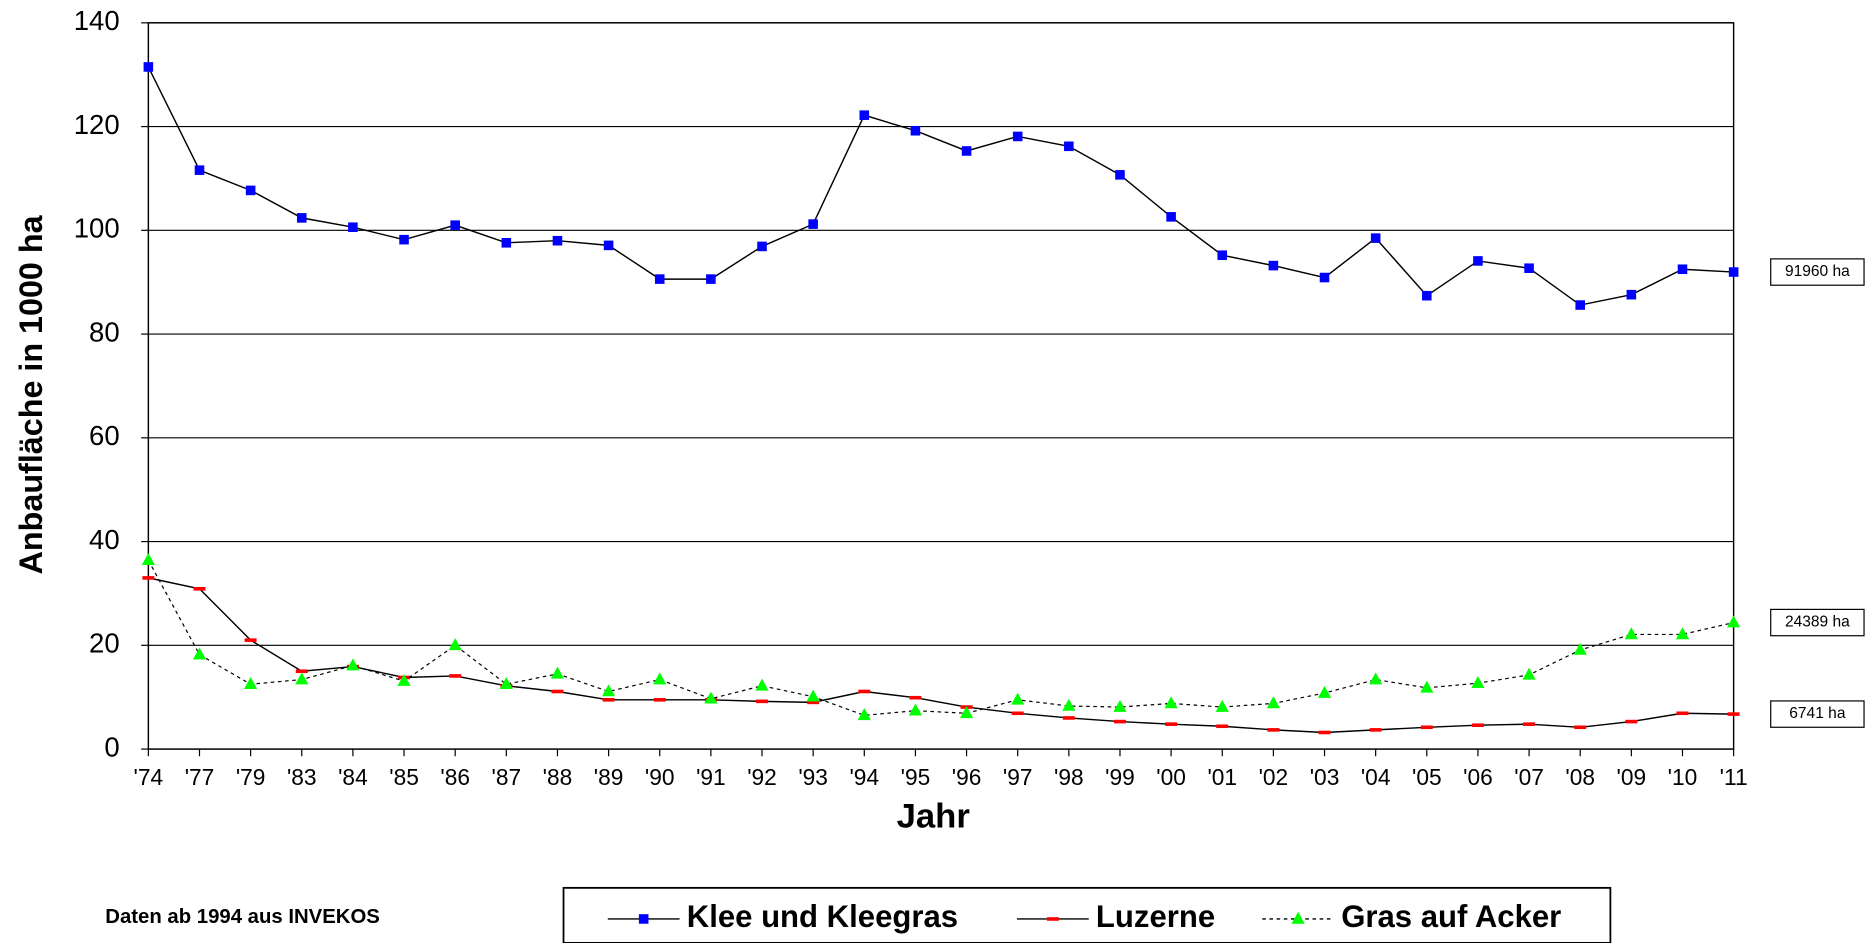  I want to click on x-tick-label: '96, so click(967, 777).